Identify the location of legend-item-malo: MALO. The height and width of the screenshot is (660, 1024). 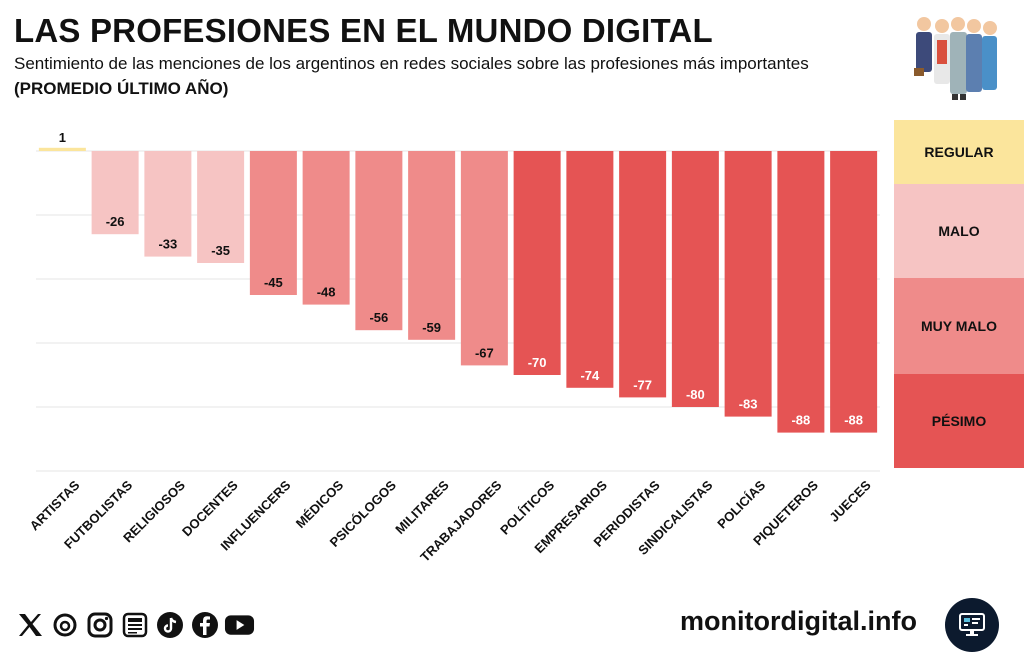
(959, 231).